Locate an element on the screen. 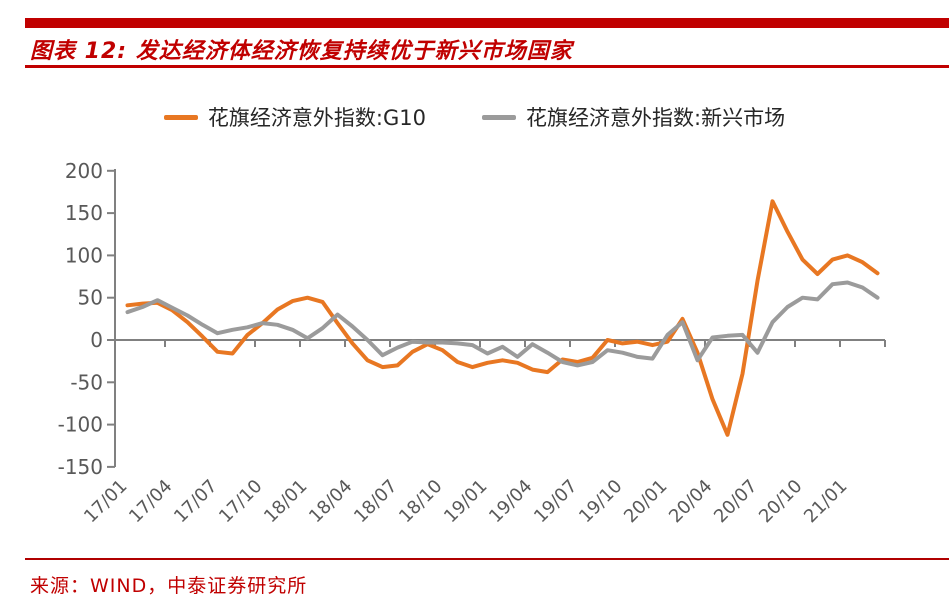 The height and width of the screenshot is (612, 949). g10-line-swatch-icon is located at coordinates (180, 117).